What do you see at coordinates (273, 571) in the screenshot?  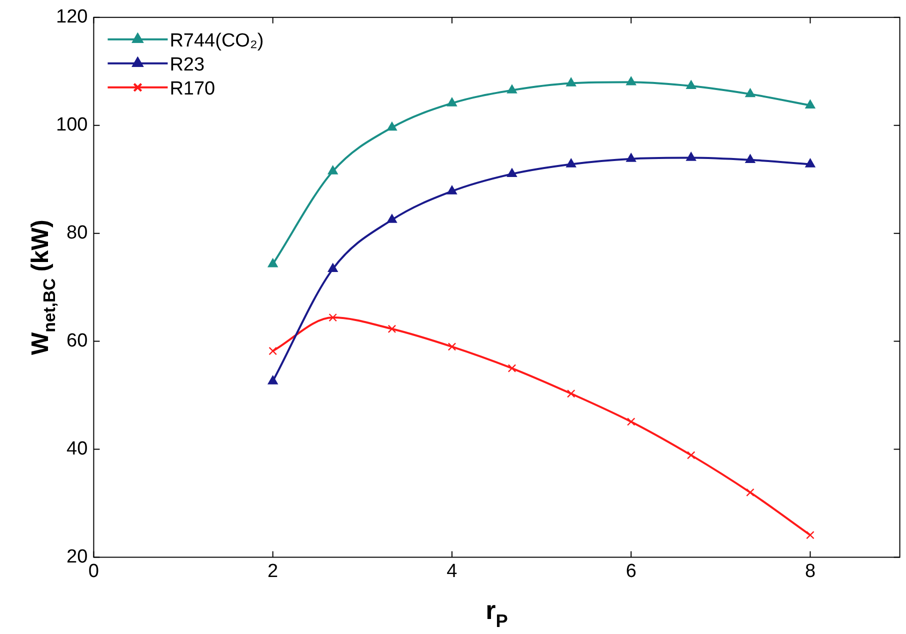 I see `x-tick-label: 2` at bounding box center [273, 571].